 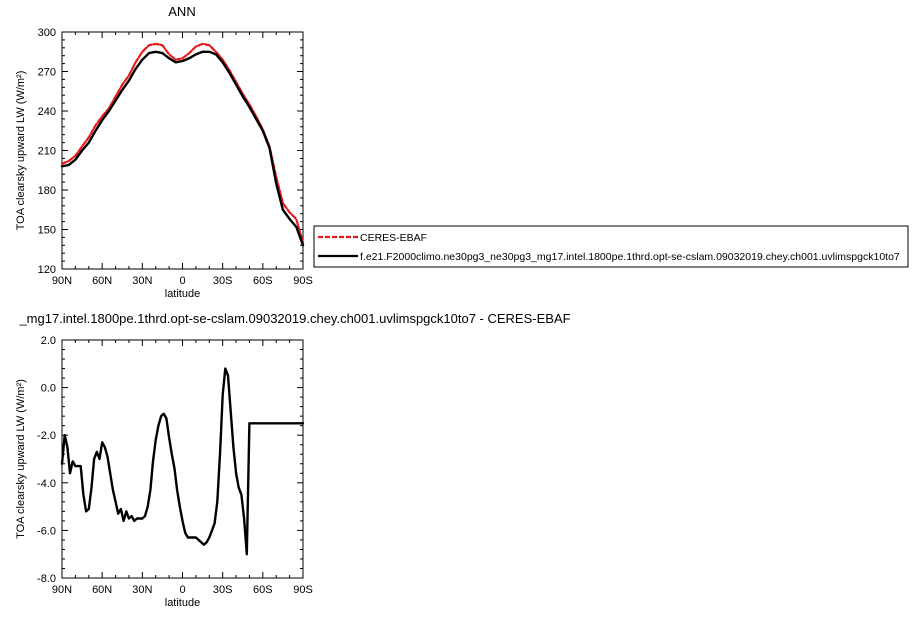 I want to click on chart0-ytick-label: 180, so click(x=47, y=191).